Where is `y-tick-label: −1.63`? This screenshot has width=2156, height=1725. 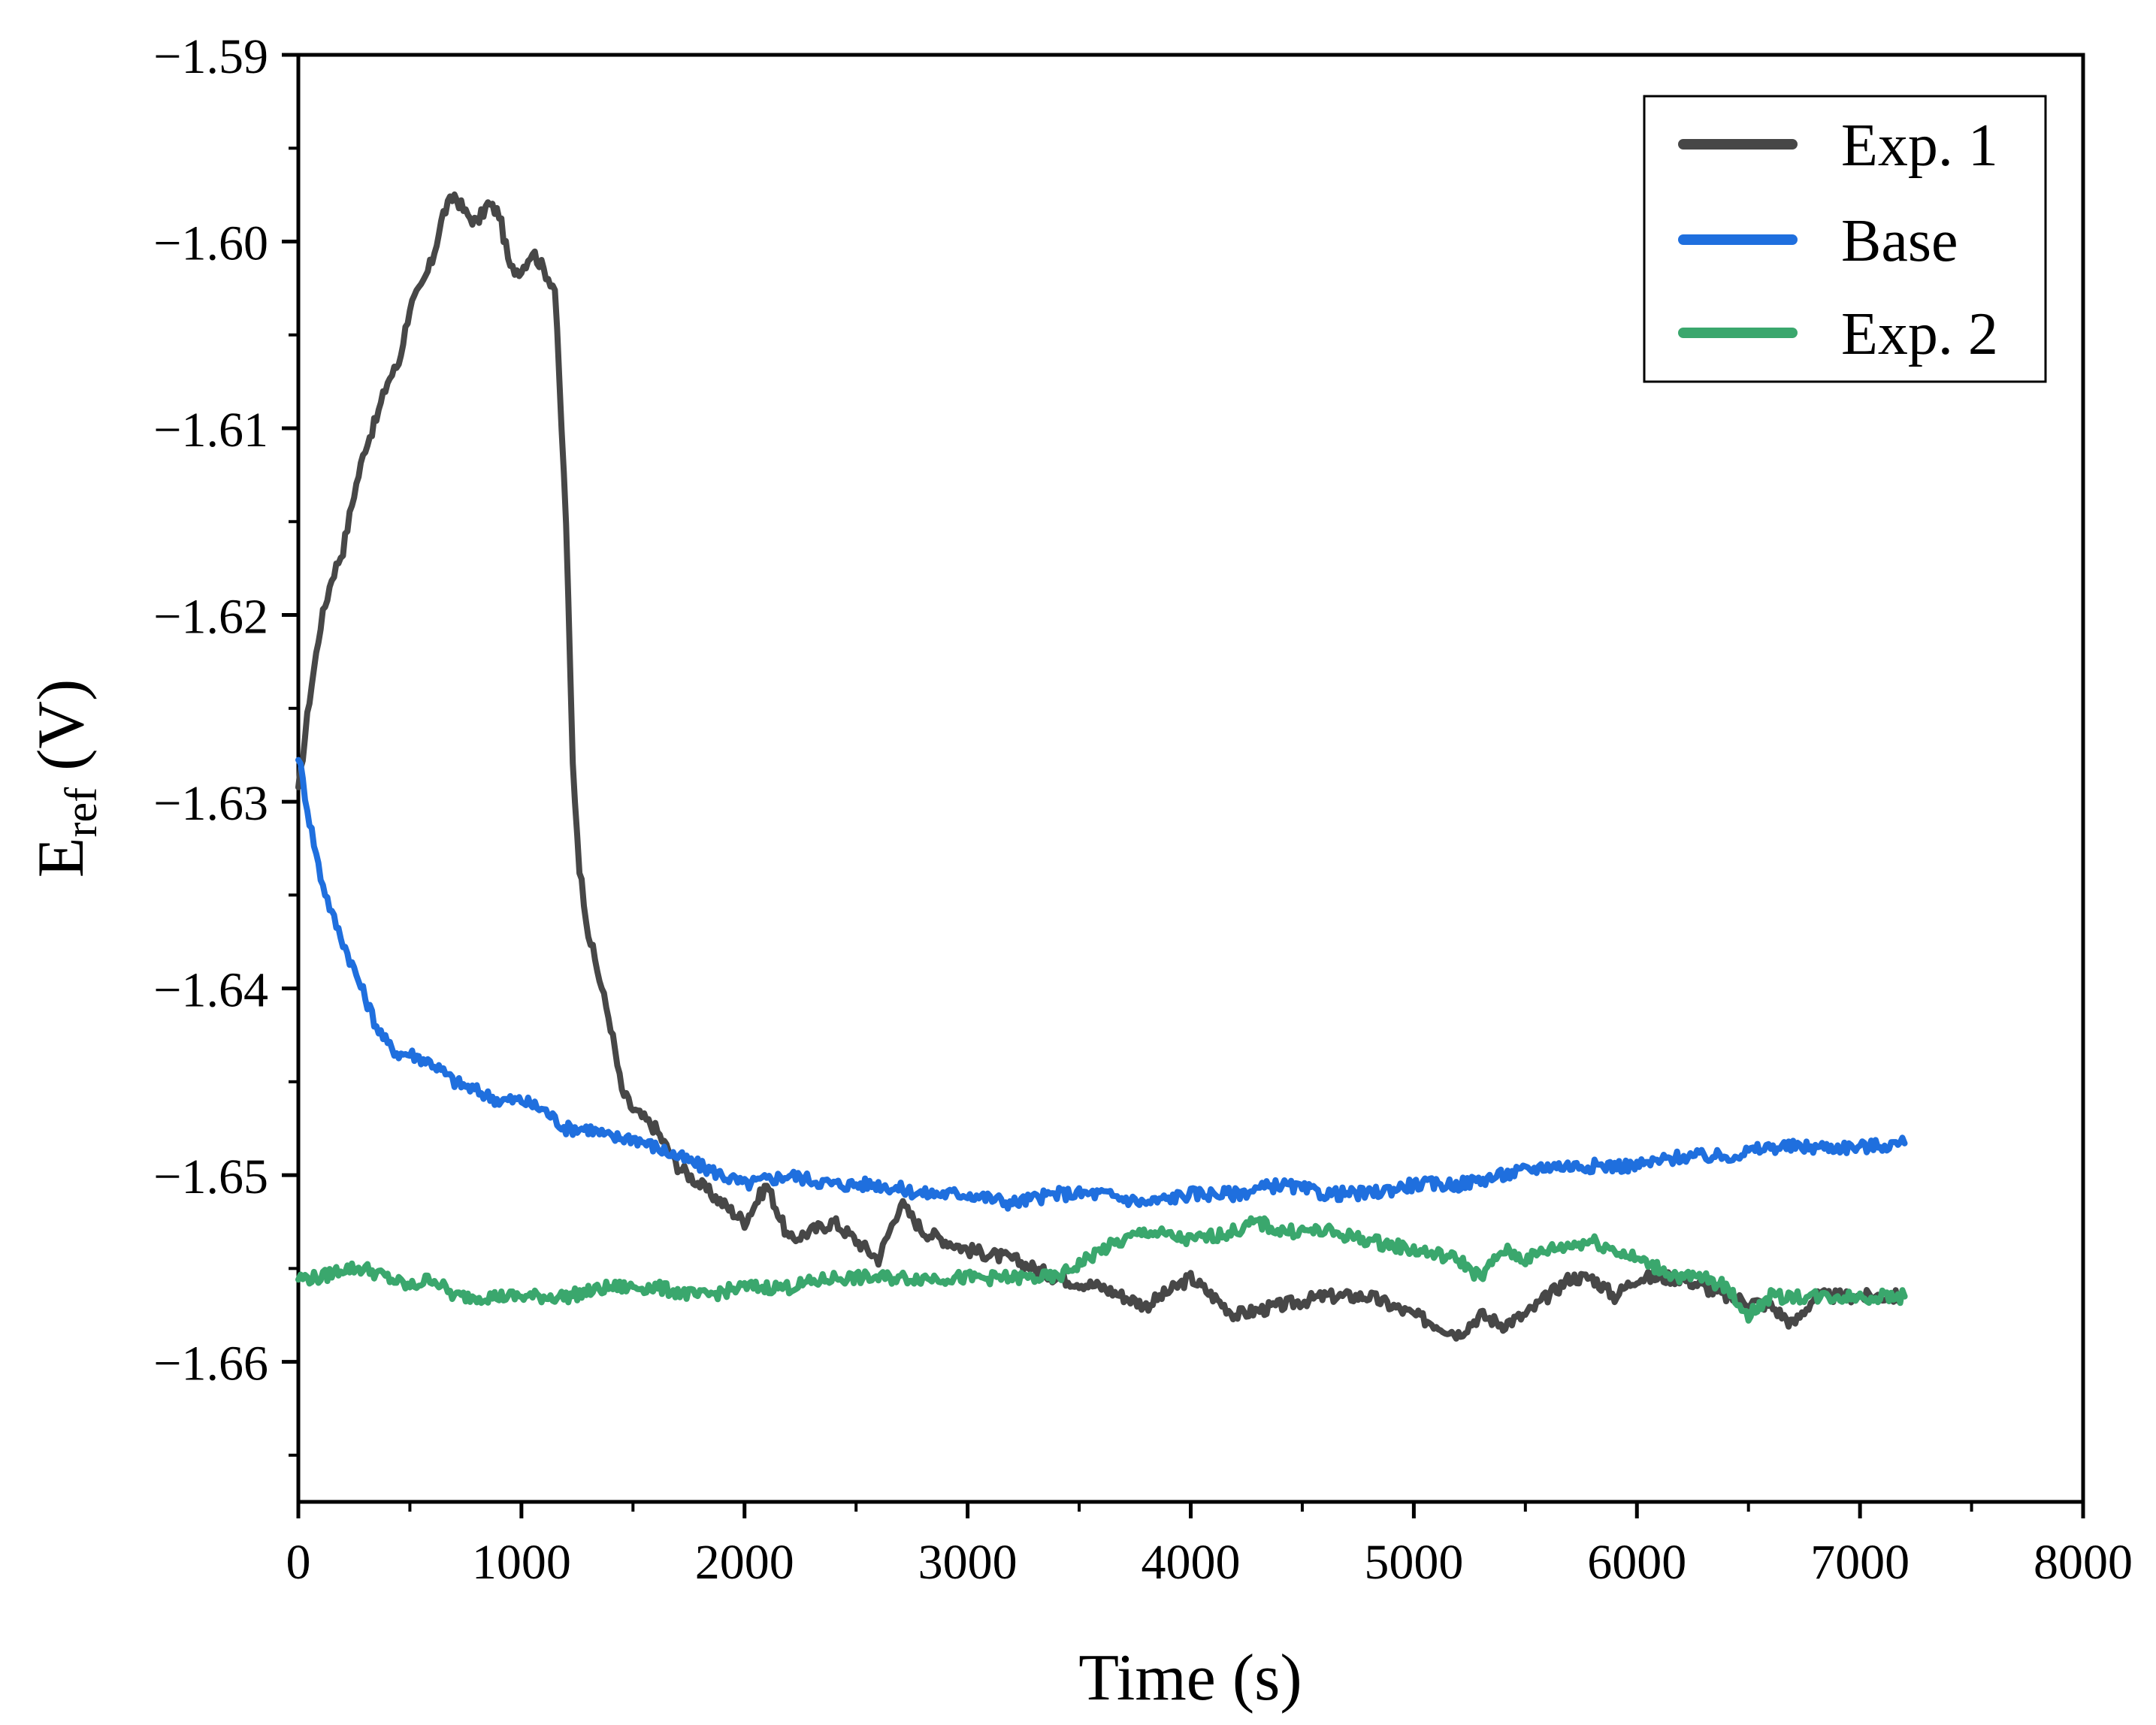
y-tick-label: −1.63 is located at coordinates (211, 803).